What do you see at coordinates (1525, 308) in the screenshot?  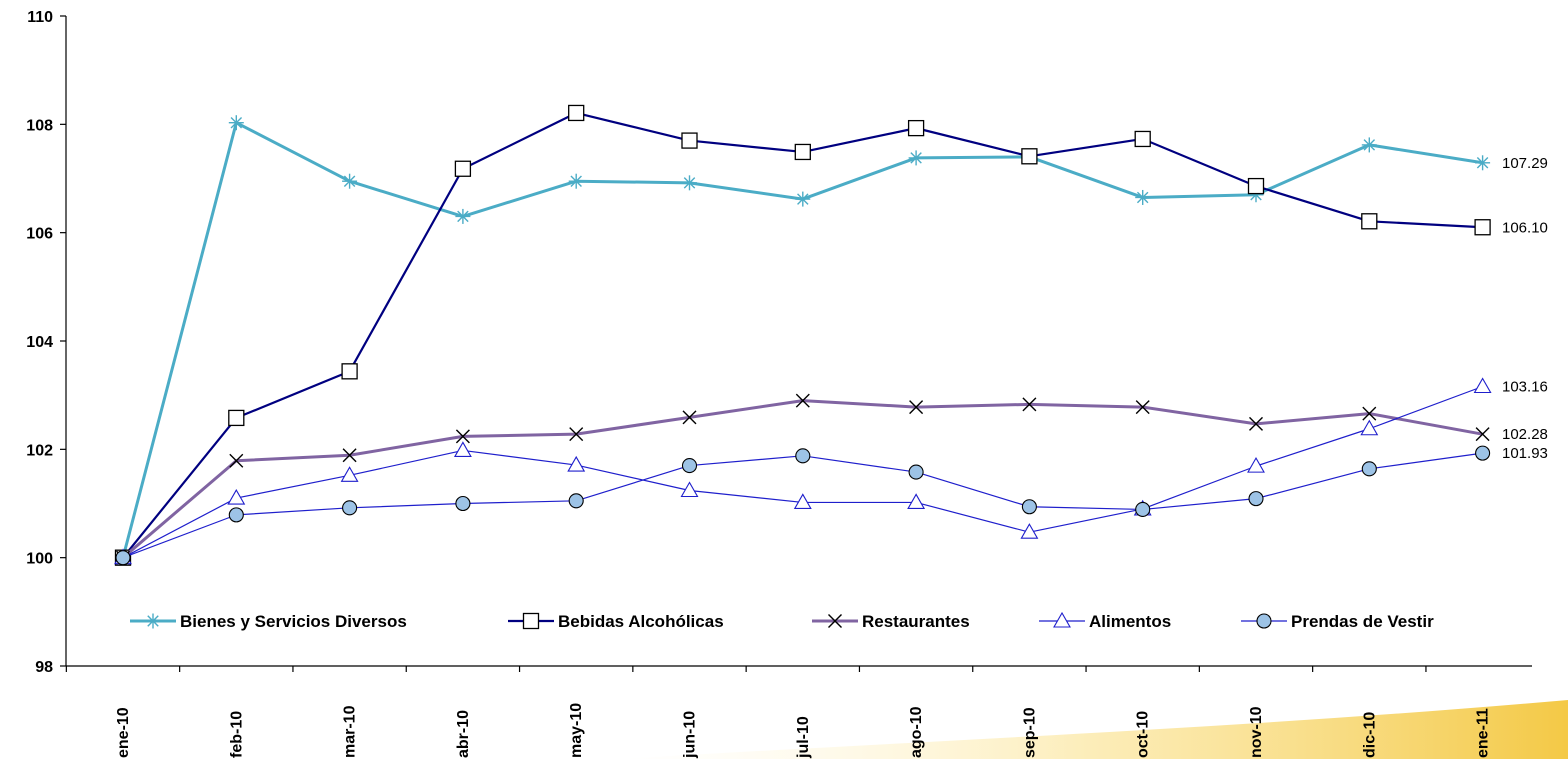 I see `end-labels: 107.29 106.10 102.28 103.16 101.93` at bounding box center [1525, 308].